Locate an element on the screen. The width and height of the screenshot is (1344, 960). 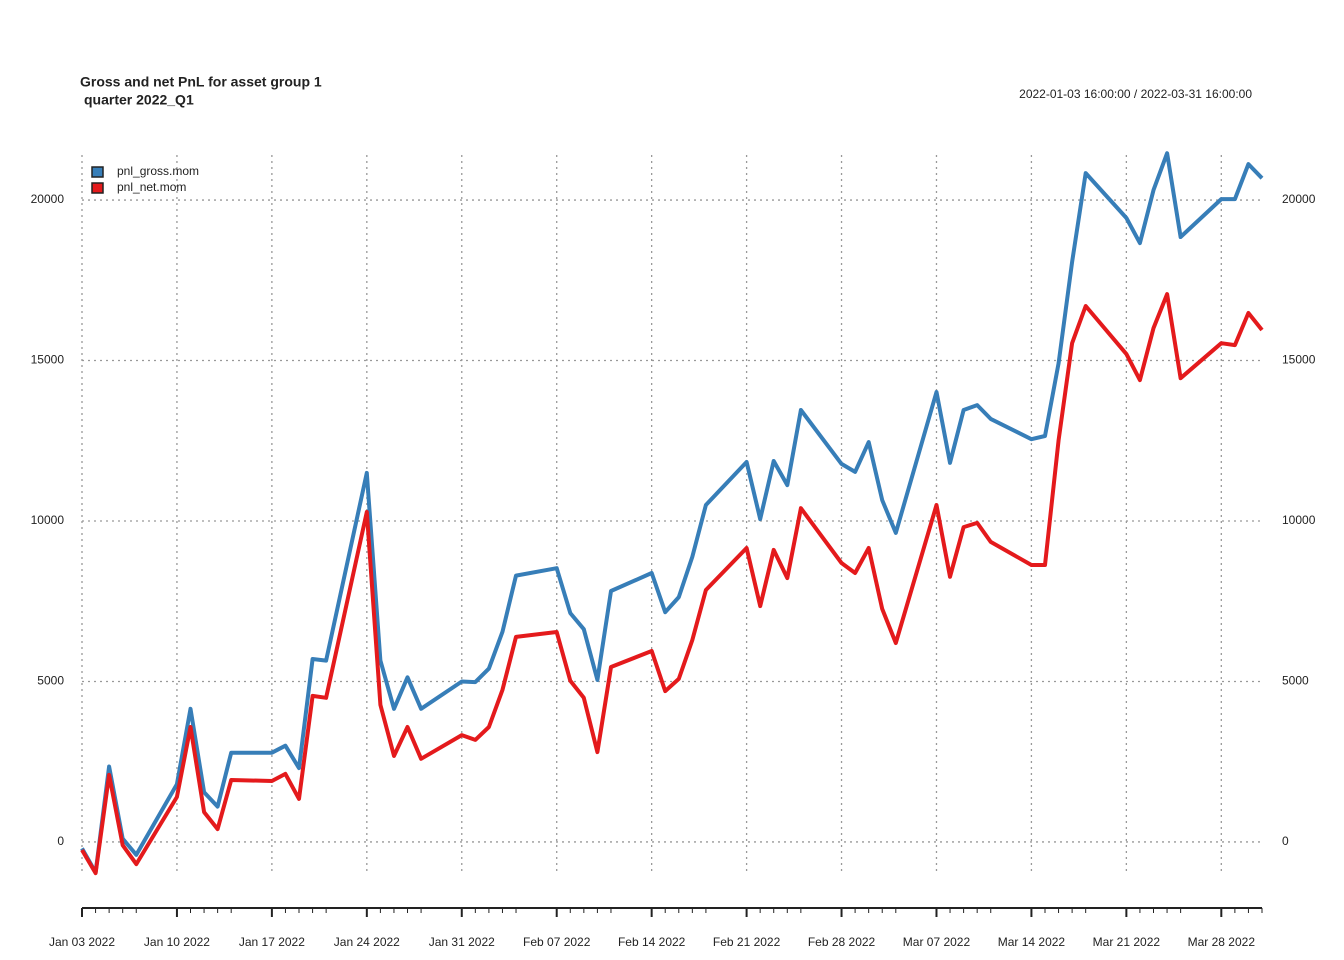
x-tick-label: Mar 21 2022 is located at coordinates (1127, 942).